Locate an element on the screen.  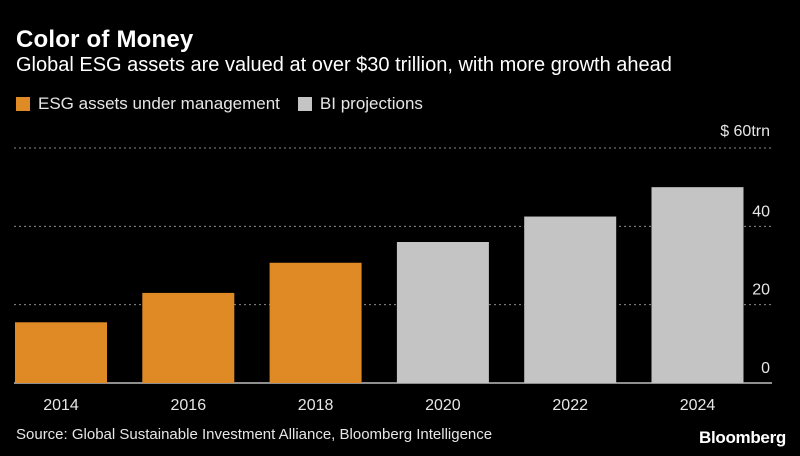
chart-title: Color of Money is located at coordinates (105, 39).